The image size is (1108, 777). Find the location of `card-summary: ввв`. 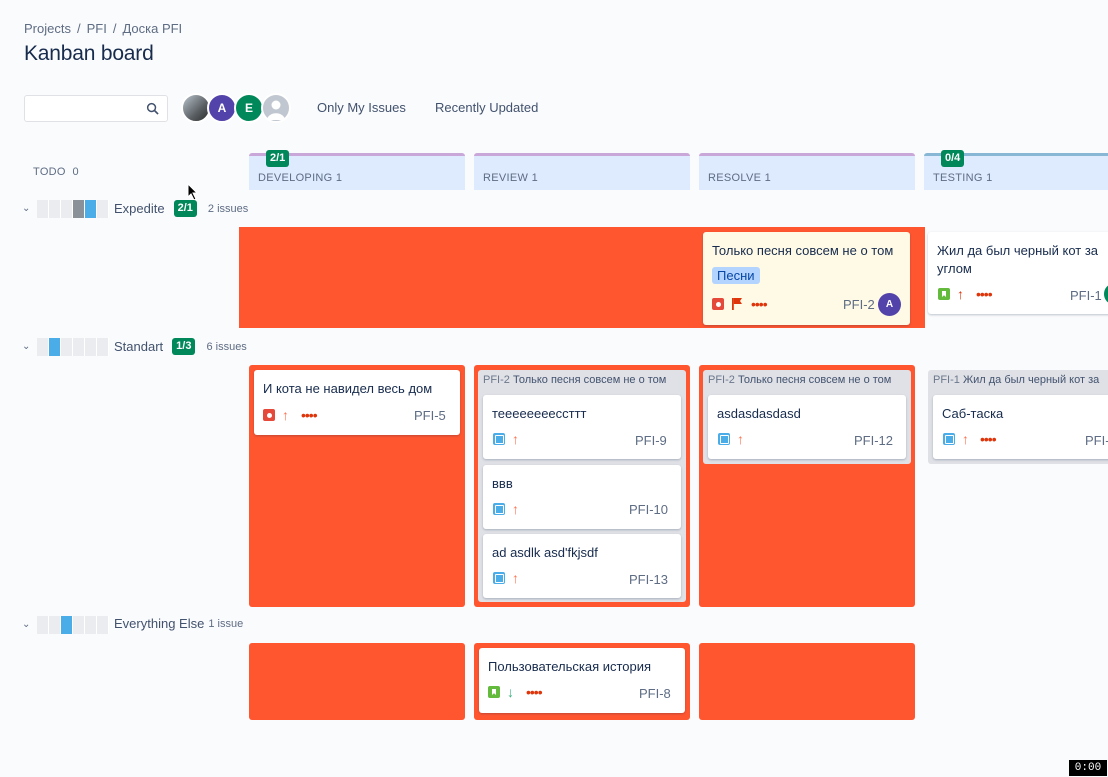

card-summary: ввв is located at coordinates (502, 483).